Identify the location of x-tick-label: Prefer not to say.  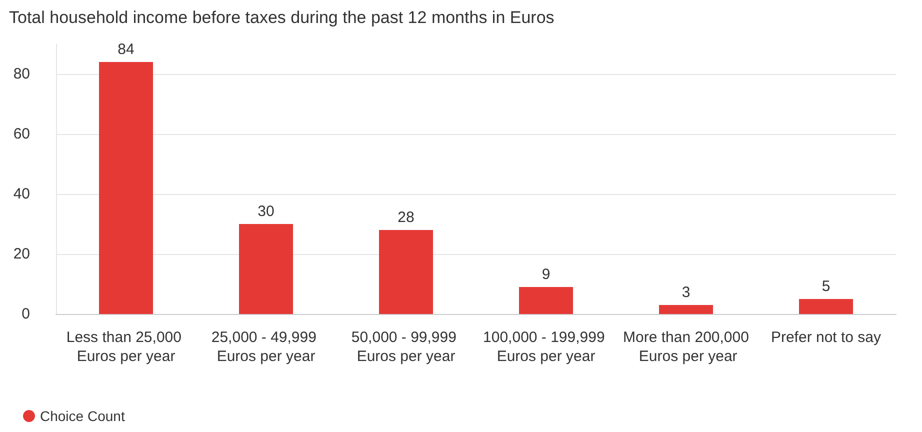
(826, 337).